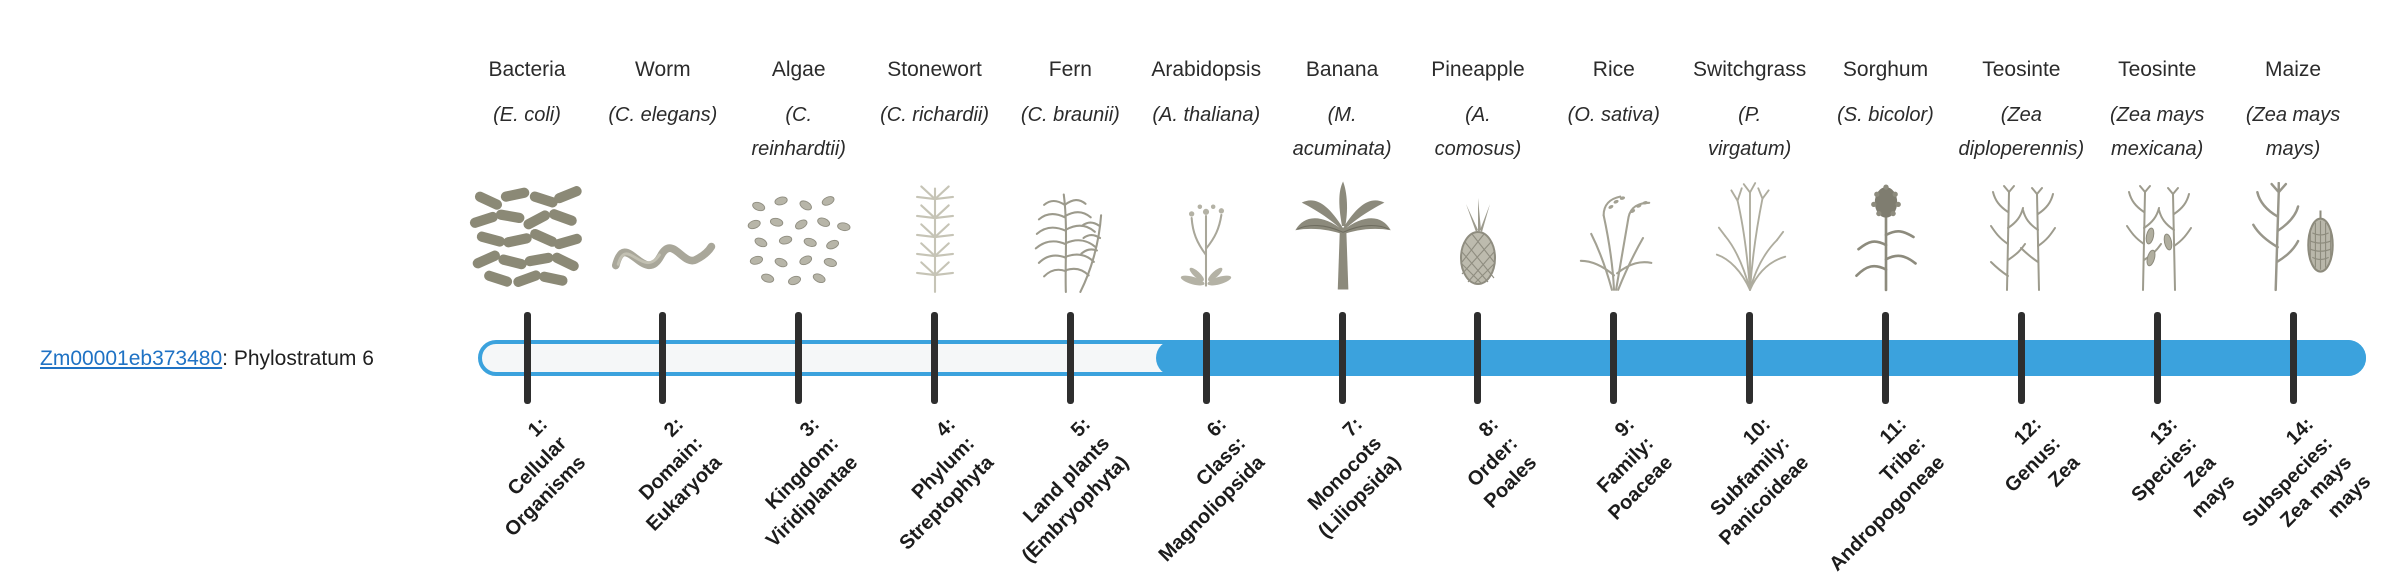  I want to click on organism-scientific-name: (C. braunii), so click(1070, 115).